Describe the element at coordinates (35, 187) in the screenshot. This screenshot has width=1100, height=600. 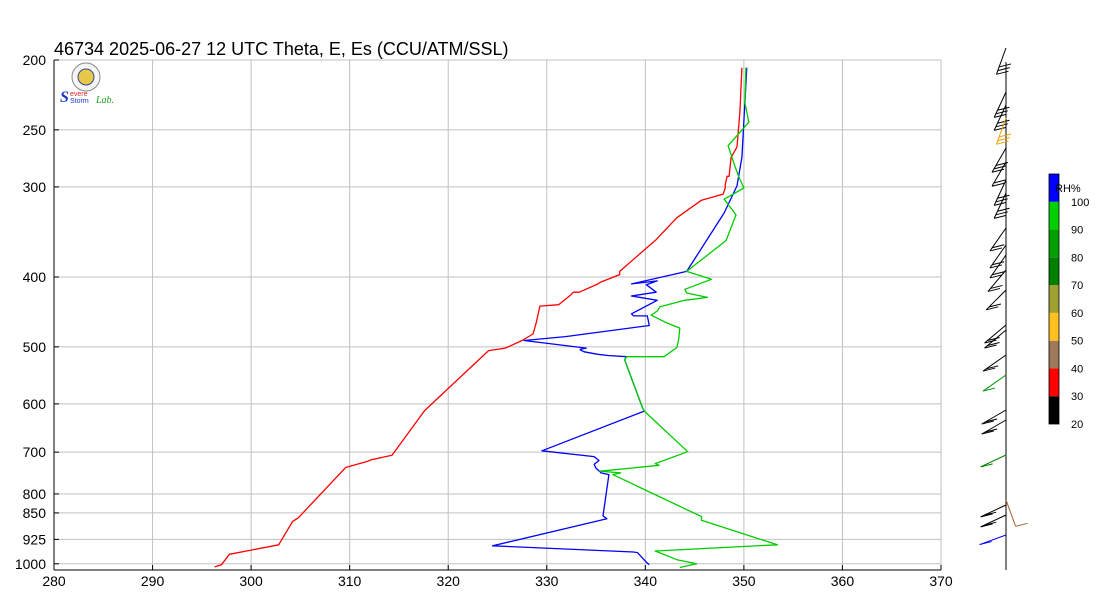
I see `y-tick-label: 300` at that location.